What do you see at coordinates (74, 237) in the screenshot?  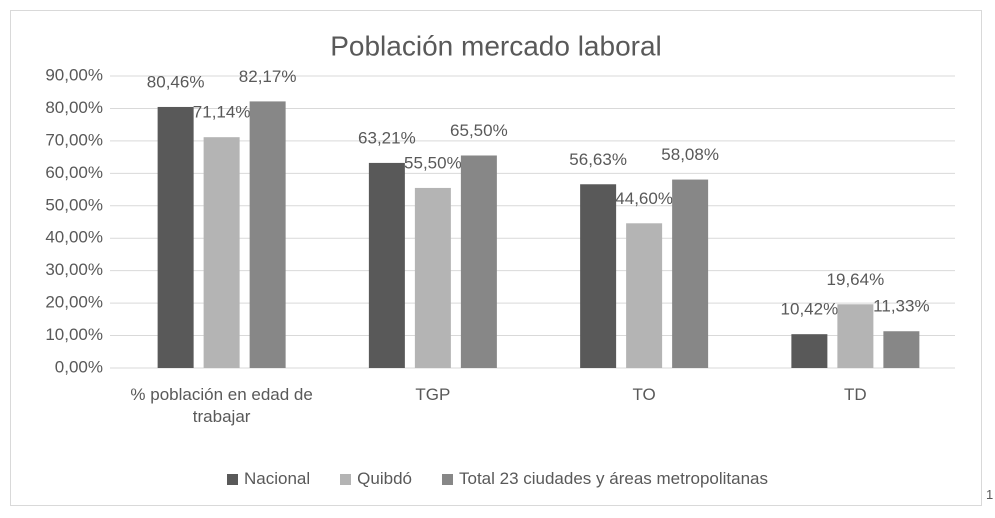 I see `y-tick-label: 40,00%` at bounding box center [74, 237].